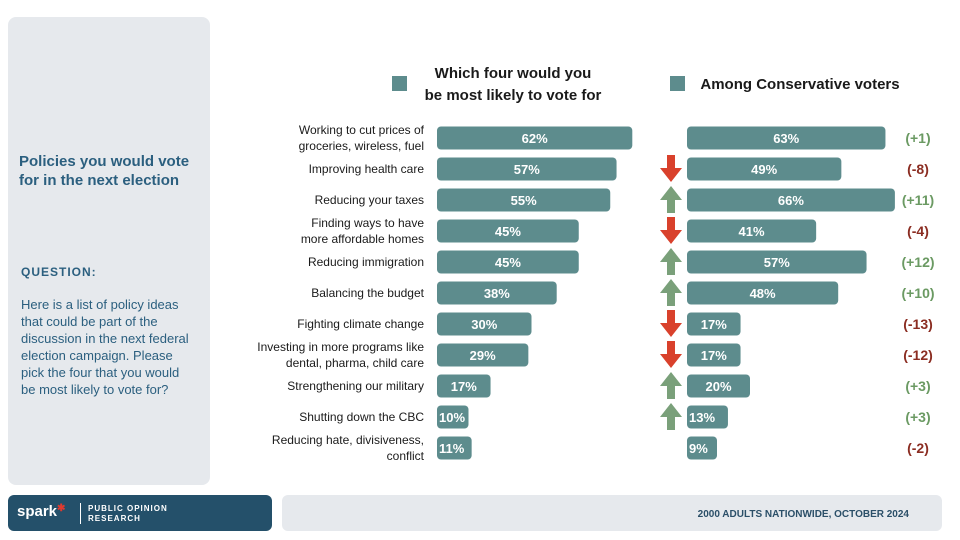 This screenshot has height=540, width=960. What do you see at coordinates (917, 262) in the screenshot?
I see `change-label: (+12)` at bounding box center [917, 262].